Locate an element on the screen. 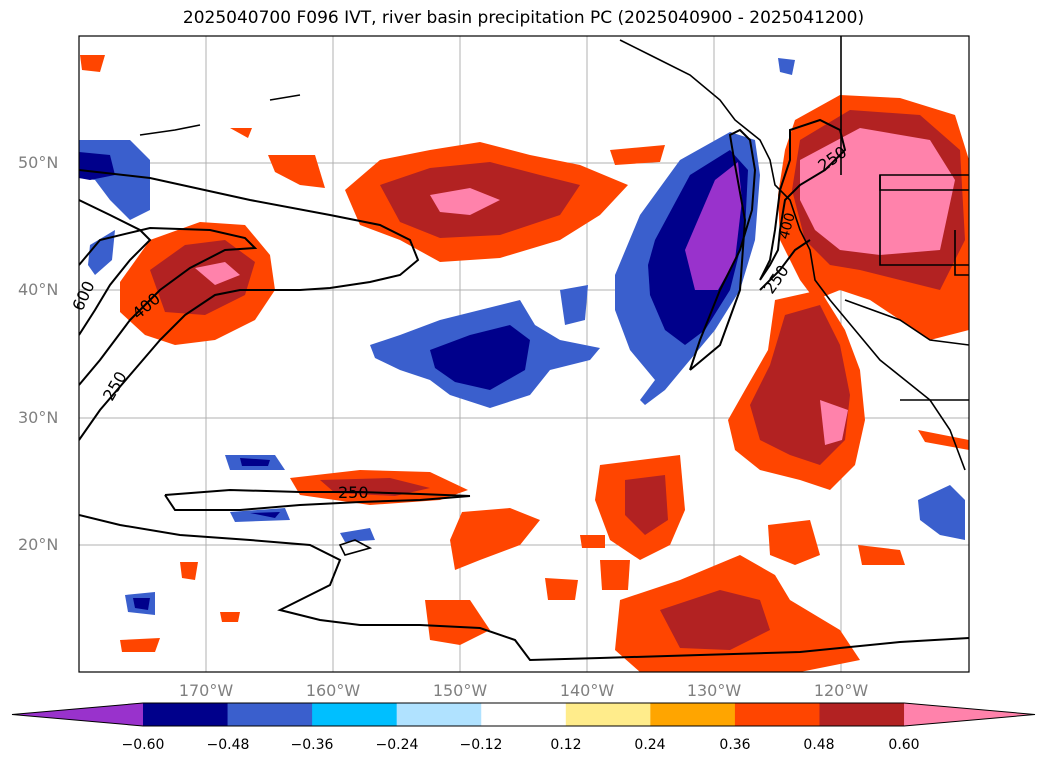  lon-label-140w: 140°W is located at coordinates (587, 690).